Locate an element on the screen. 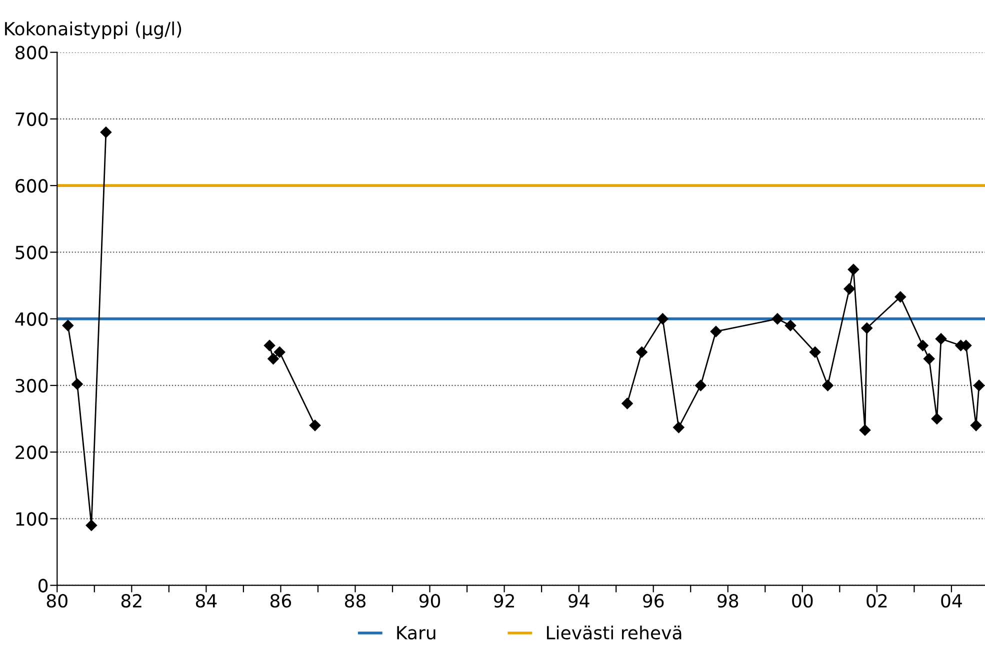  x-tick-label: 98 is located at coordinates (728, 601).